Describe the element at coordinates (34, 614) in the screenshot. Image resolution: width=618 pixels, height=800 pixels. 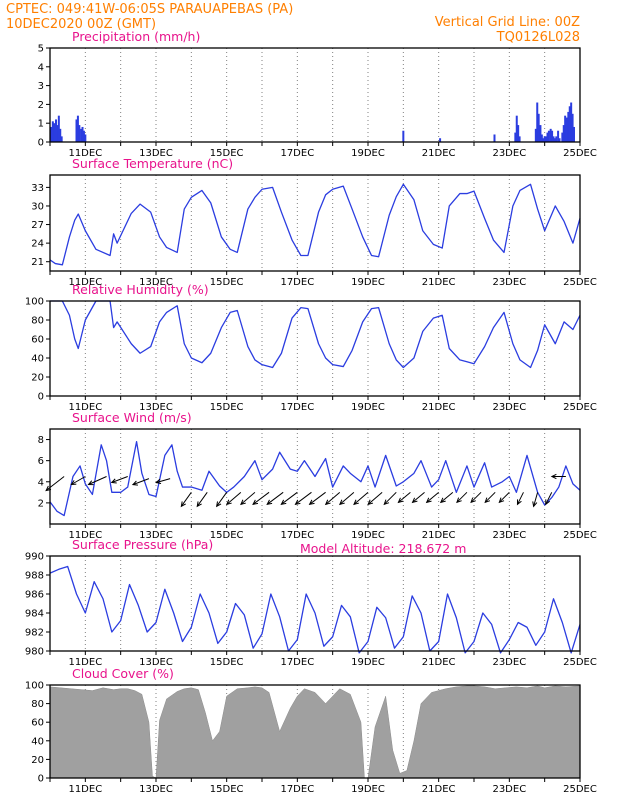
I see `y-tick-label: 984` at that location.